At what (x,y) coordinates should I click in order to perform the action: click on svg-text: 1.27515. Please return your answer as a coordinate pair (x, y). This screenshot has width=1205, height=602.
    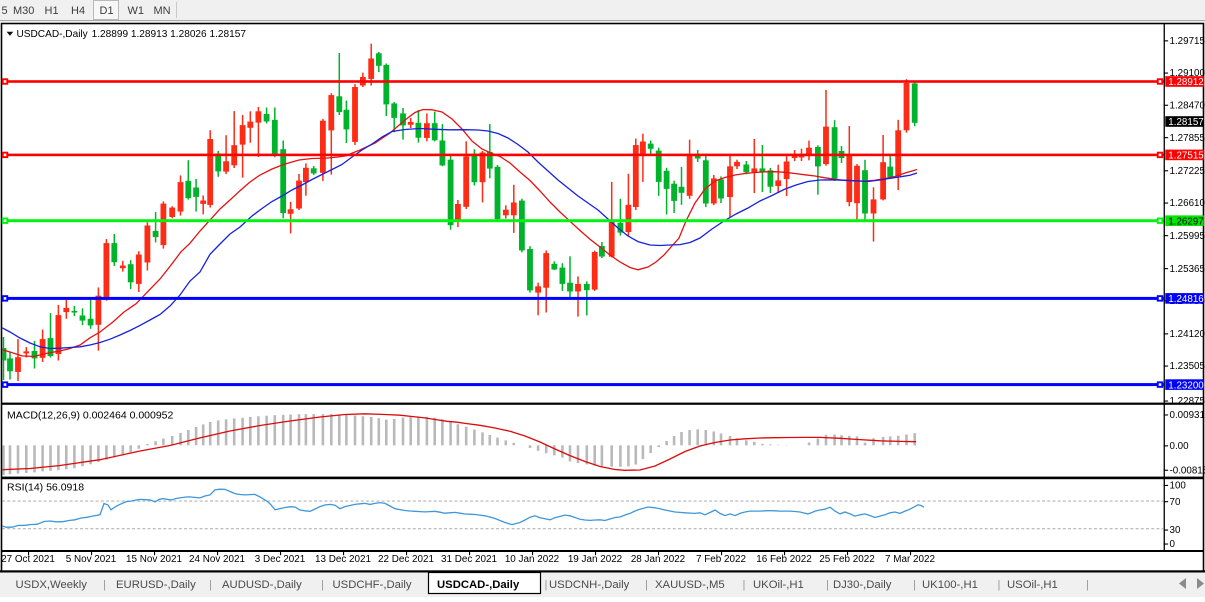
    Looking at the image, I should click on (1186, 156).